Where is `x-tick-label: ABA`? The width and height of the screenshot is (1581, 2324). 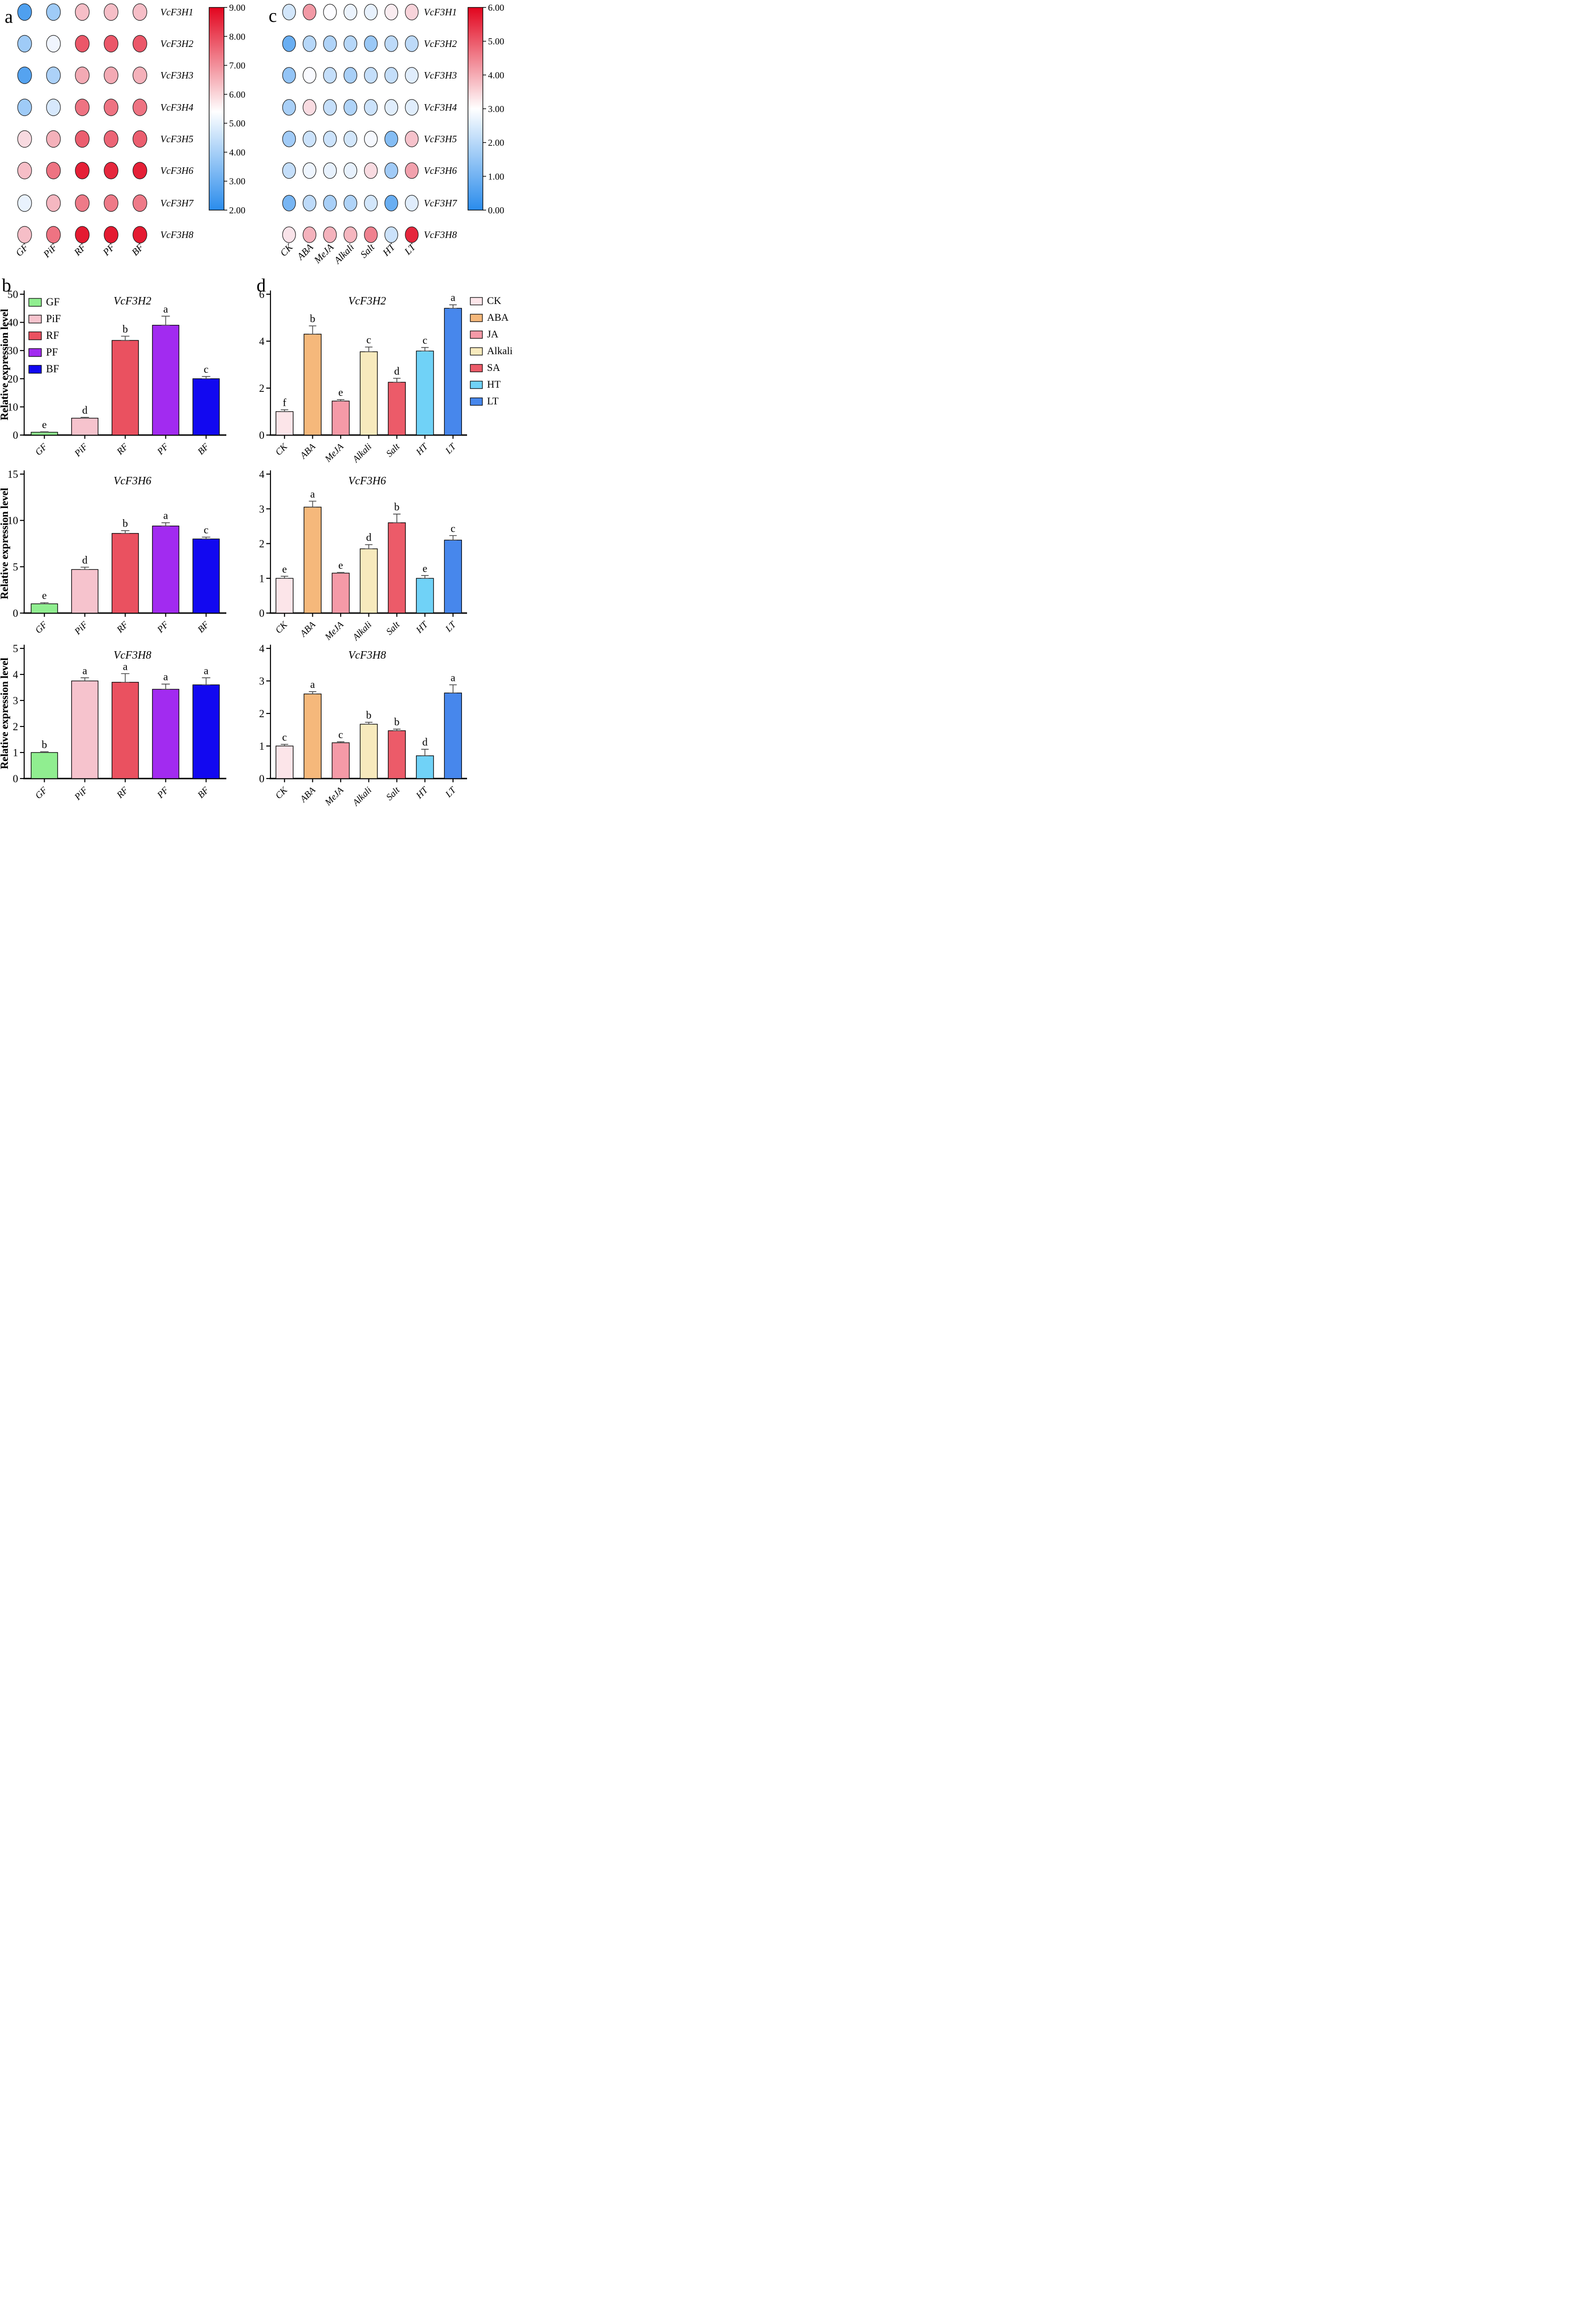
x-tick-label: ABA is located at coordinates (307, 451).